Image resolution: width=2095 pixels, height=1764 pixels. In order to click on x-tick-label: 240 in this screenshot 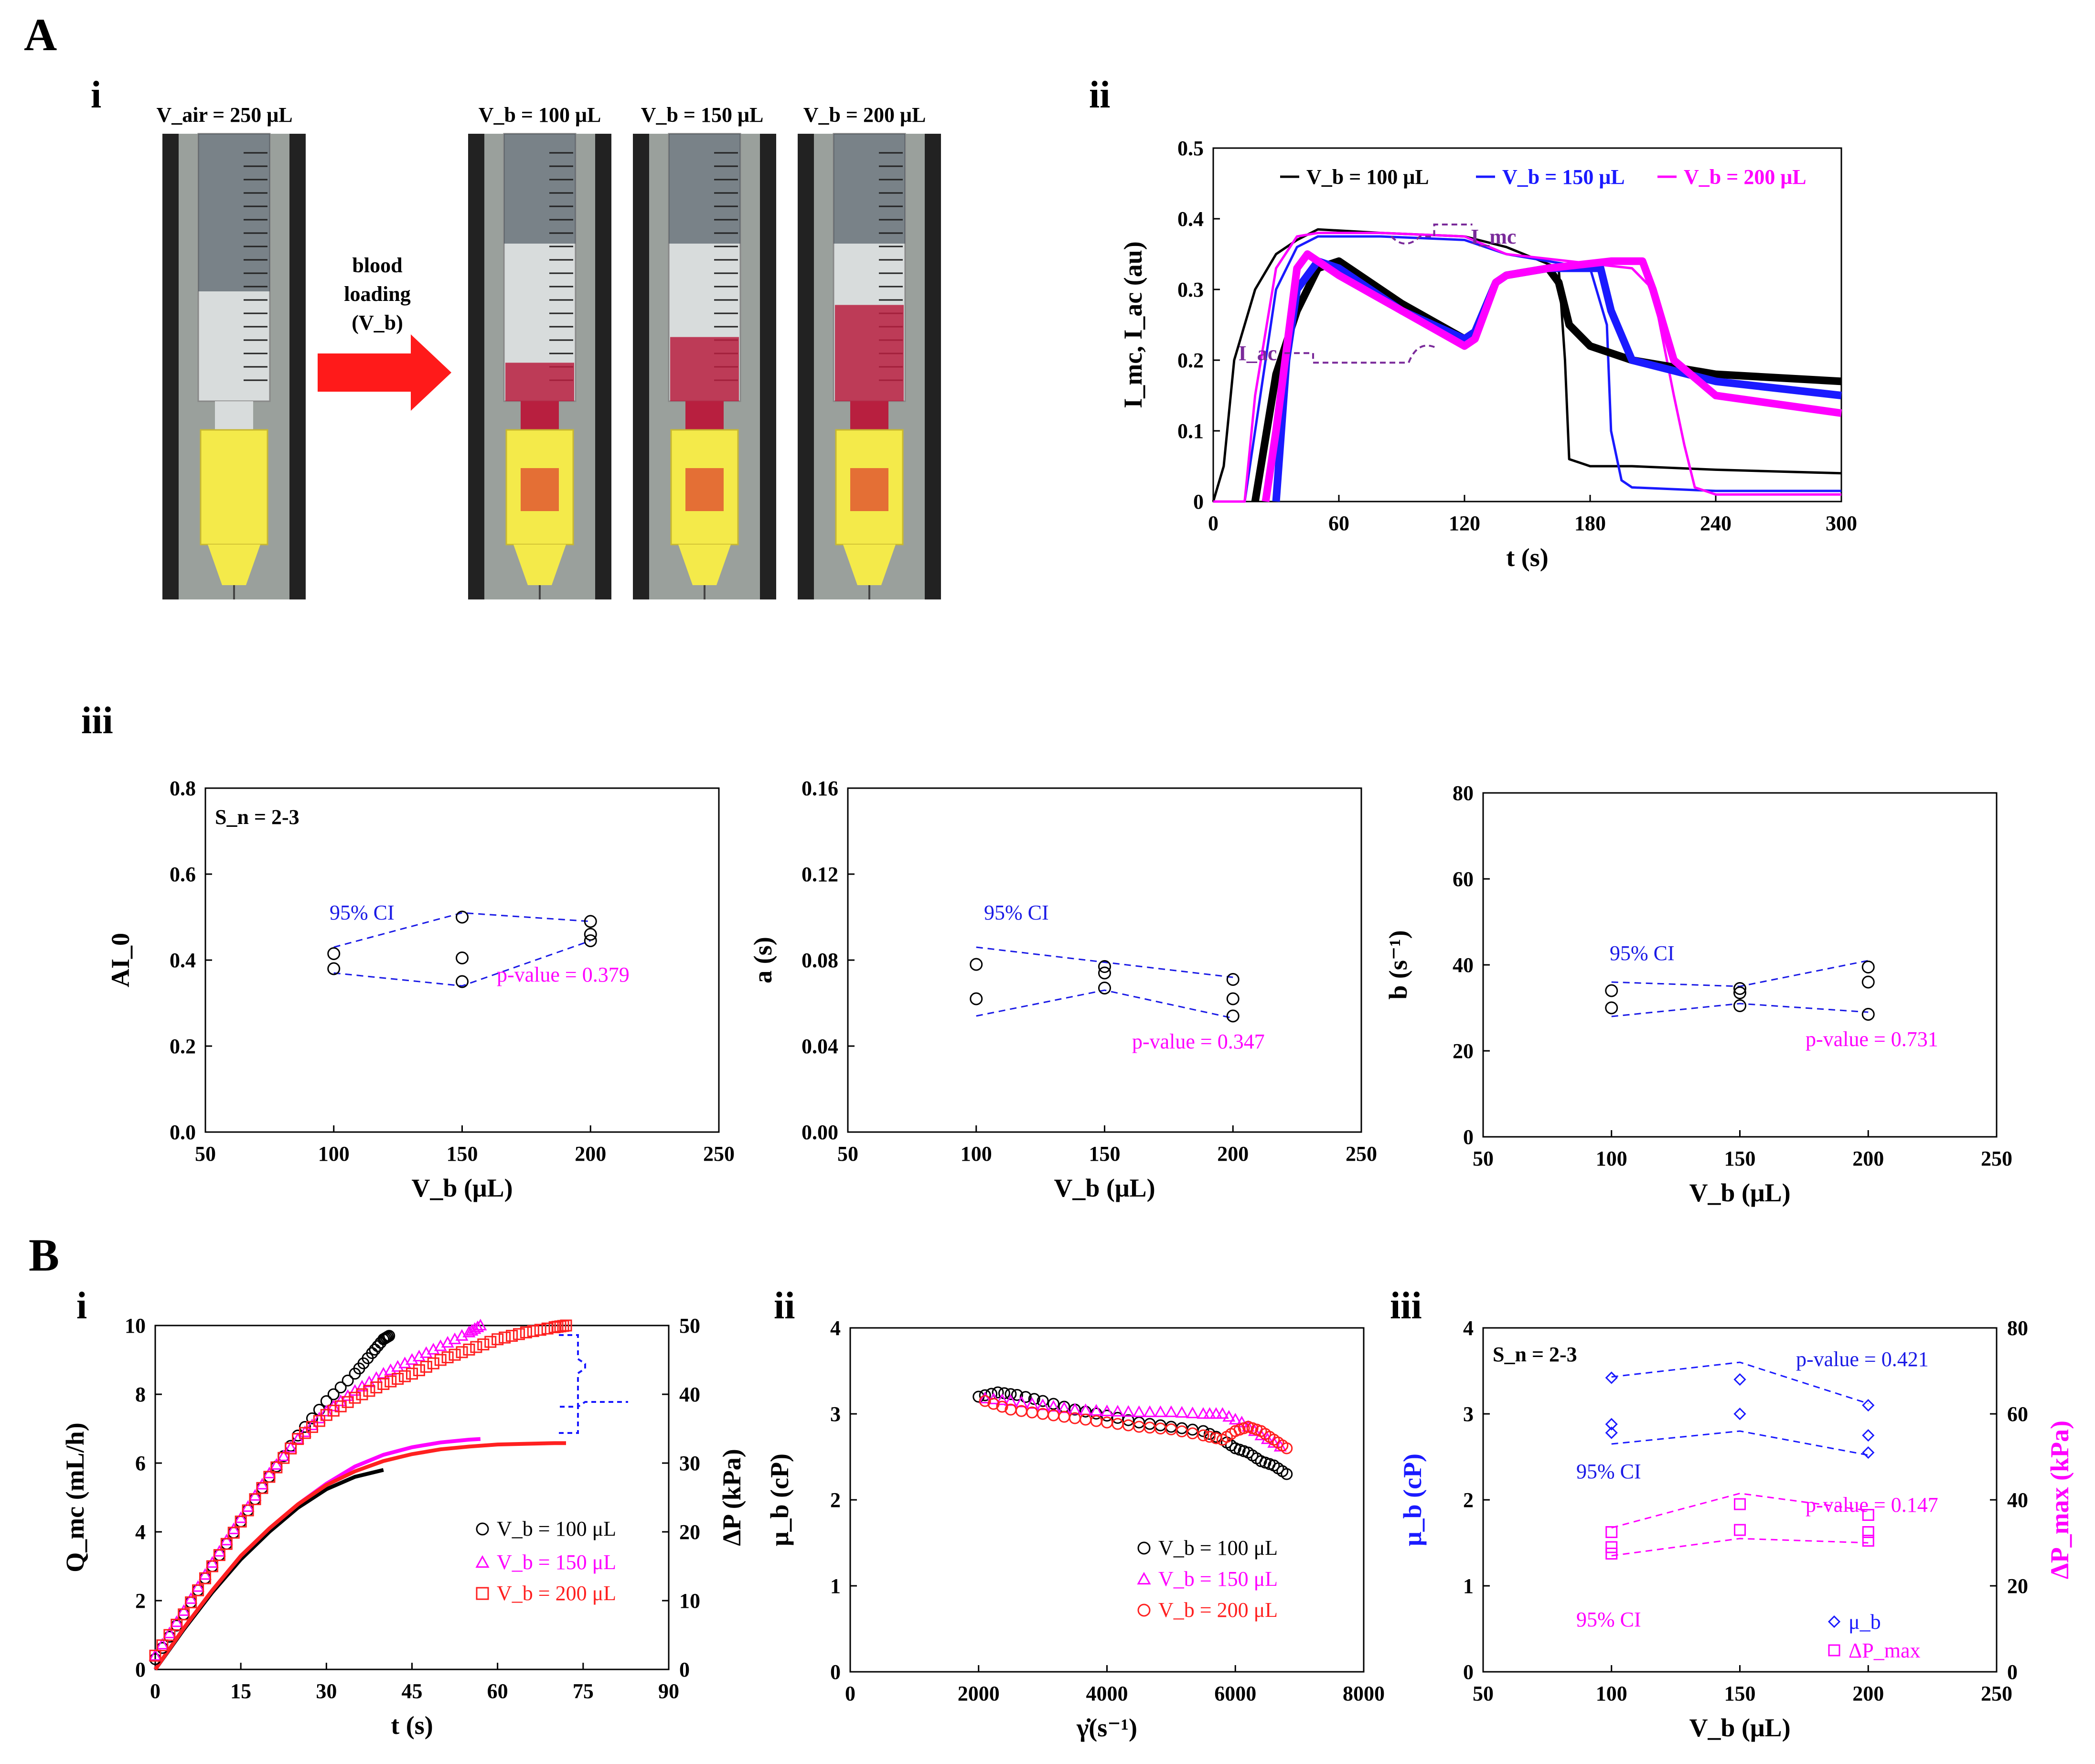, I will do `click(1716, 524)`.